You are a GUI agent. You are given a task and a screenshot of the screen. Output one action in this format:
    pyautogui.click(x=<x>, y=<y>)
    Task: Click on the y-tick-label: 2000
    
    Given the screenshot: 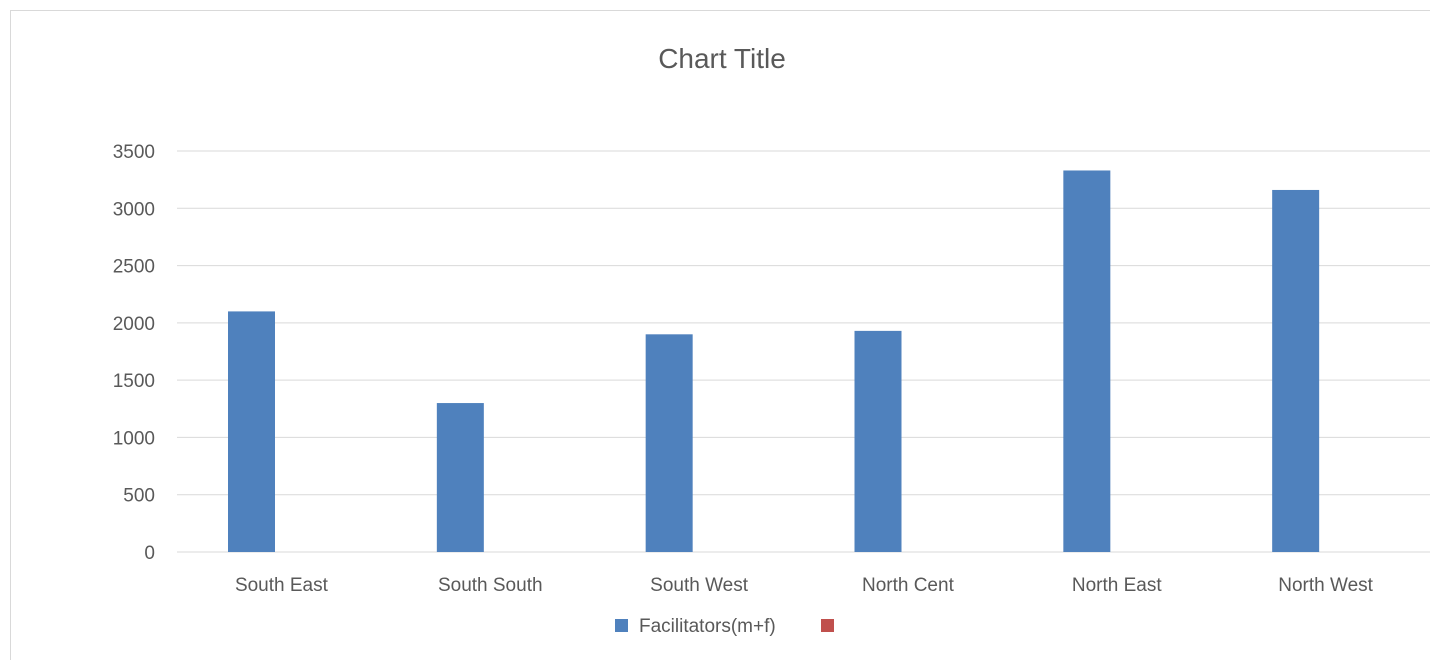 What is the action you would take?
    pyautogui.click(x=134, y=324)
    